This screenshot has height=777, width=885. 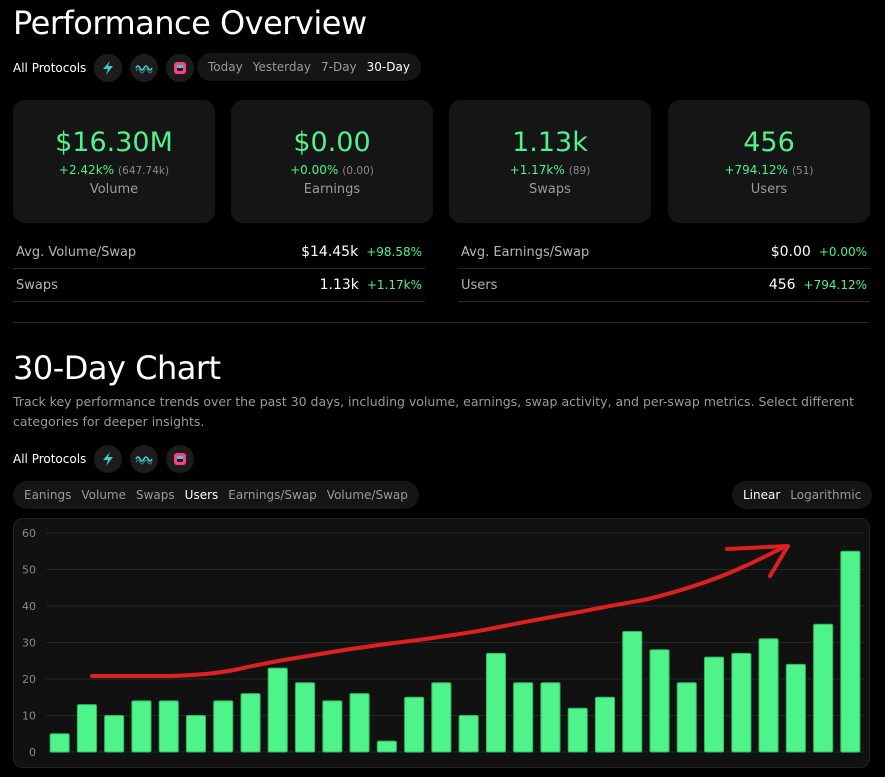 What do you see at coordinates (769, 189) in the screenshot?
I see `stat-label: Users` at bounding box center [769, 189].